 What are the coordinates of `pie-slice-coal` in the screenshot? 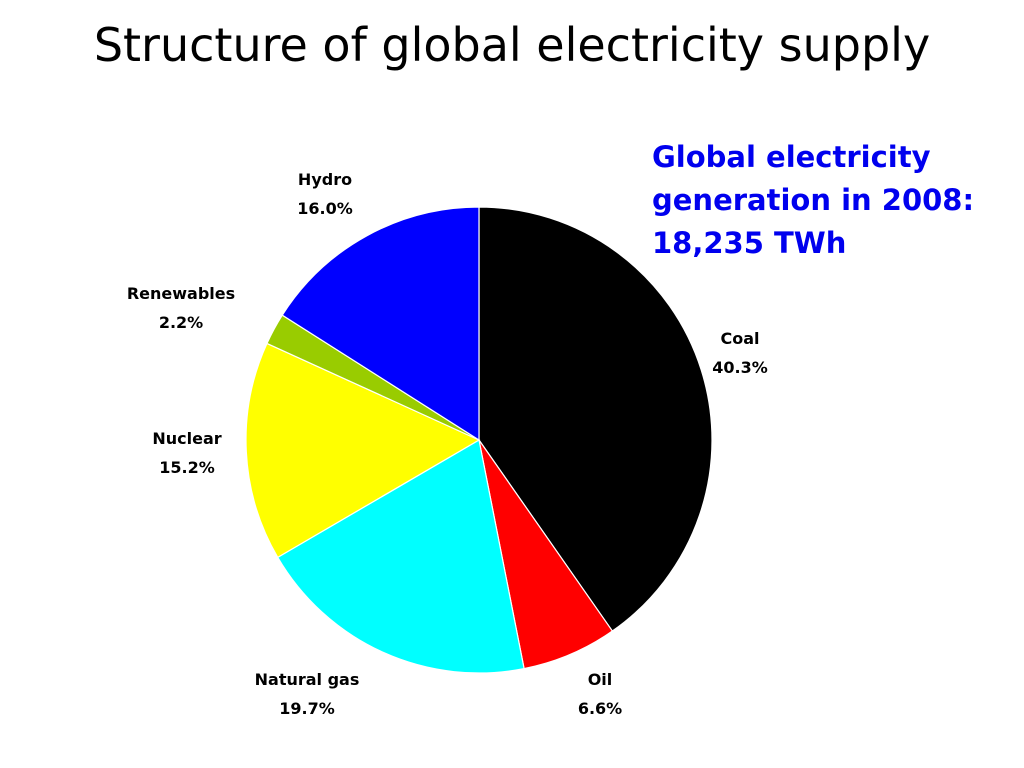 It's located at (595, 419).